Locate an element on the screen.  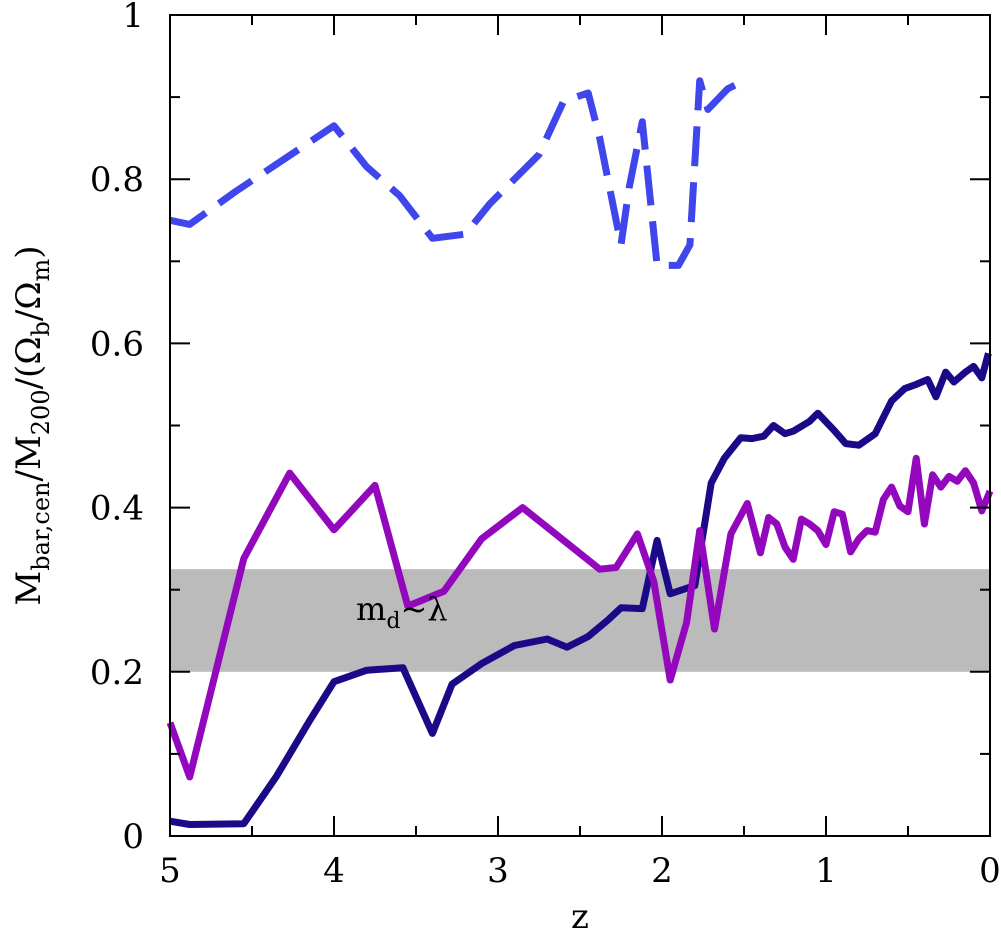
y-axis-title-sub4: m is located at coordinates (41, 269).